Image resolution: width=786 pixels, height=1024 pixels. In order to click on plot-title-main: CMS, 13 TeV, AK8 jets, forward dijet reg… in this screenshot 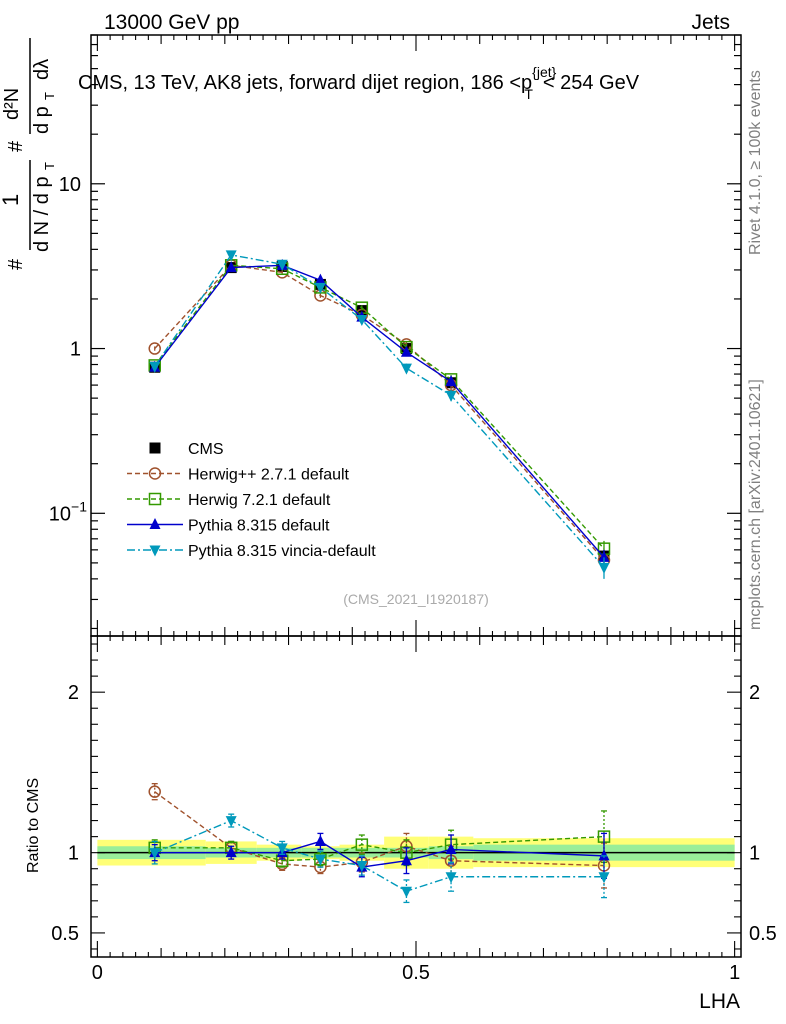, I will do `click(299, 83)`.